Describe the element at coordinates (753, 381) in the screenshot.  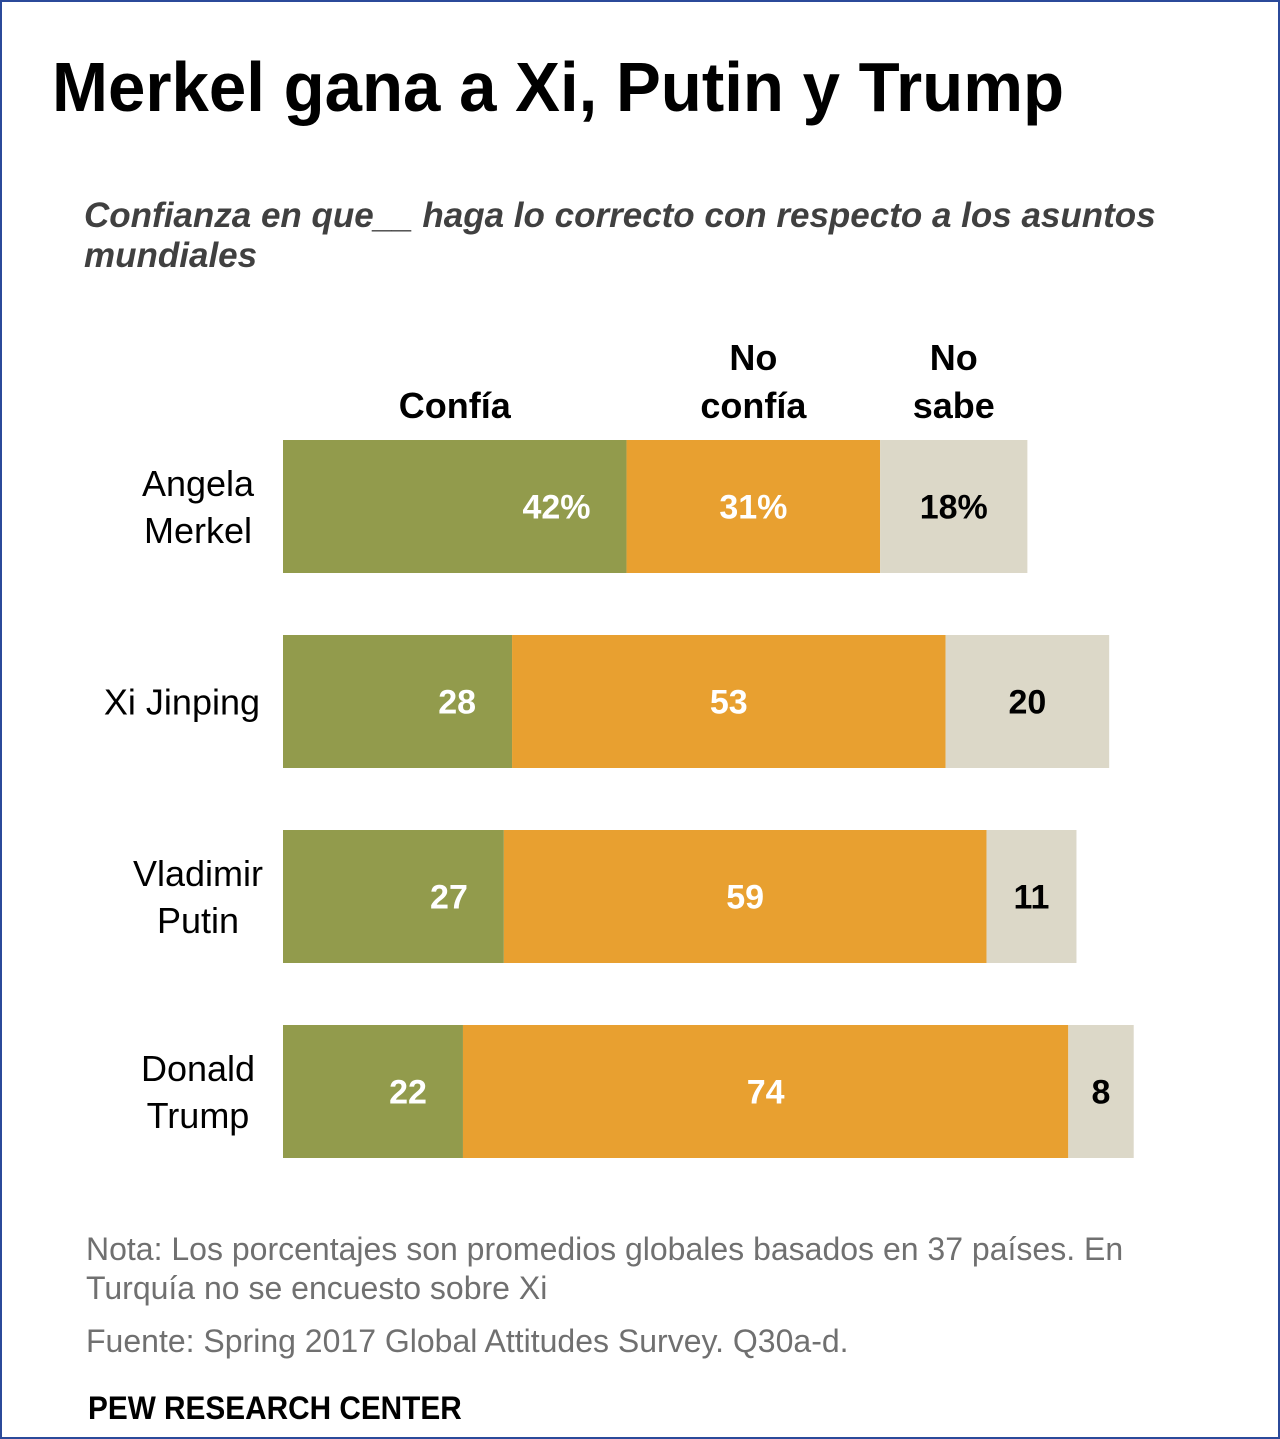
I see `legend-label-1: No confía` at that location.